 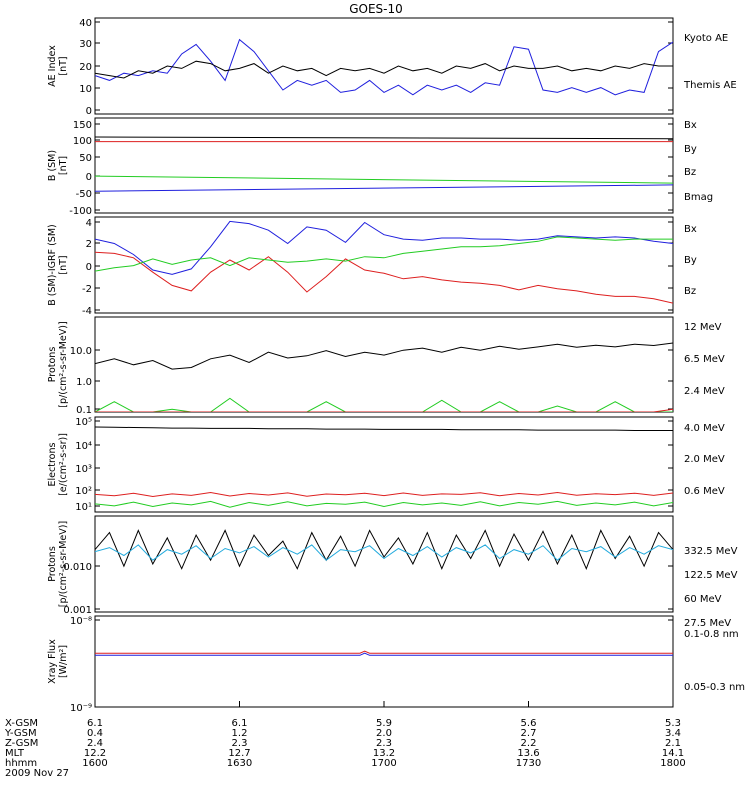 I want to click on ephem-label: hhmm, so click(x=21, y=763).